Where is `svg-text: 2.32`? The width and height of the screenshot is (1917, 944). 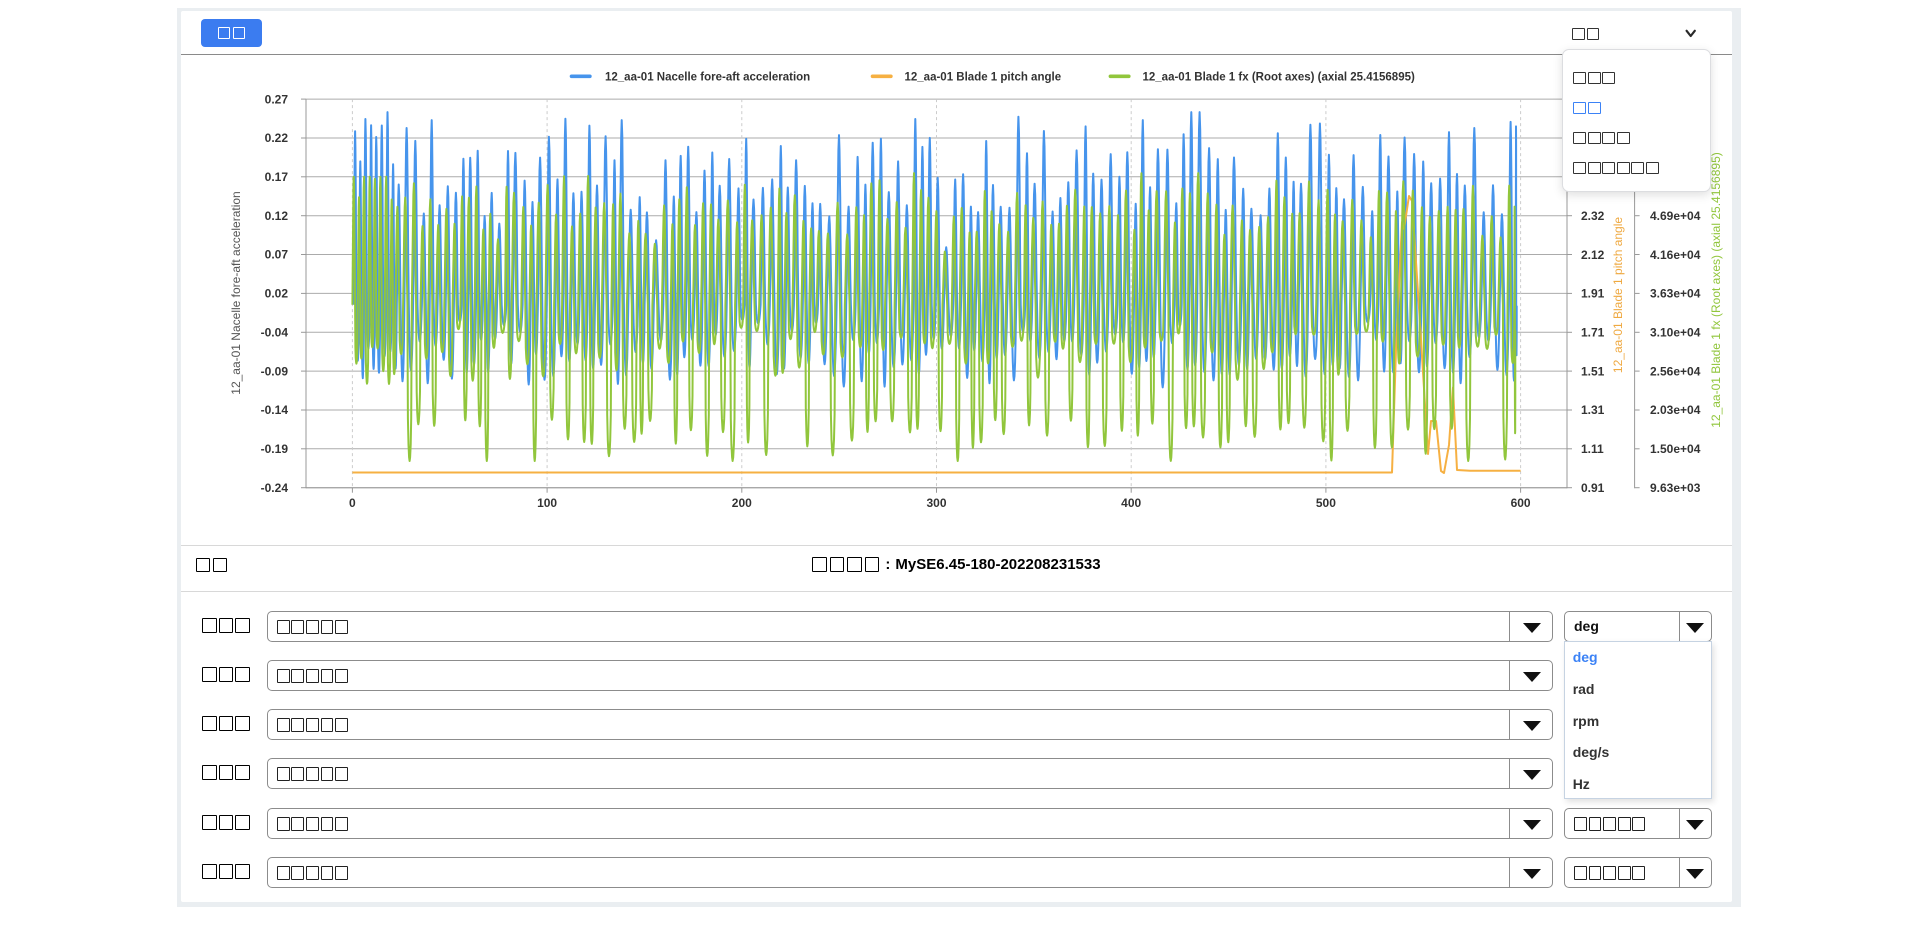
svg-text: 2.32 is located at coordinates (1593, 216).